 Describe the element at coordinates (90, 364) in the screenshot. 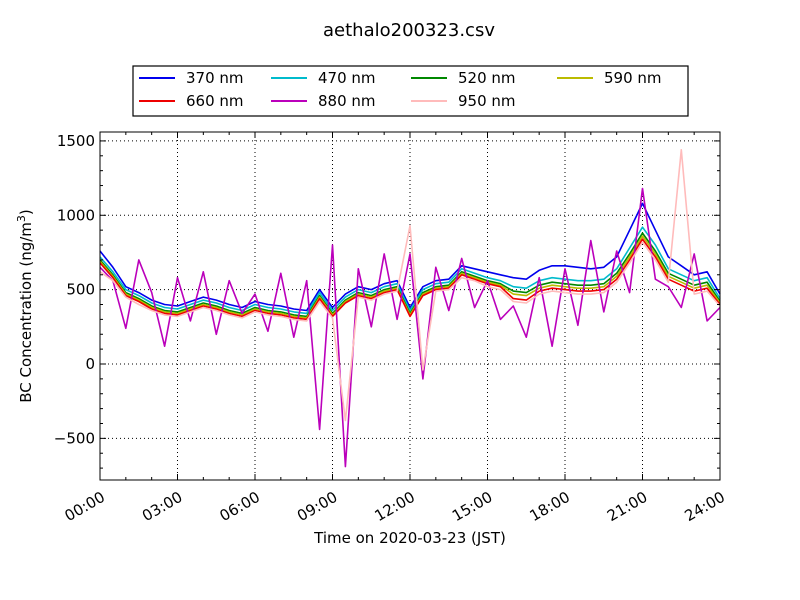

I see `y-tick-label: 0` at that location.